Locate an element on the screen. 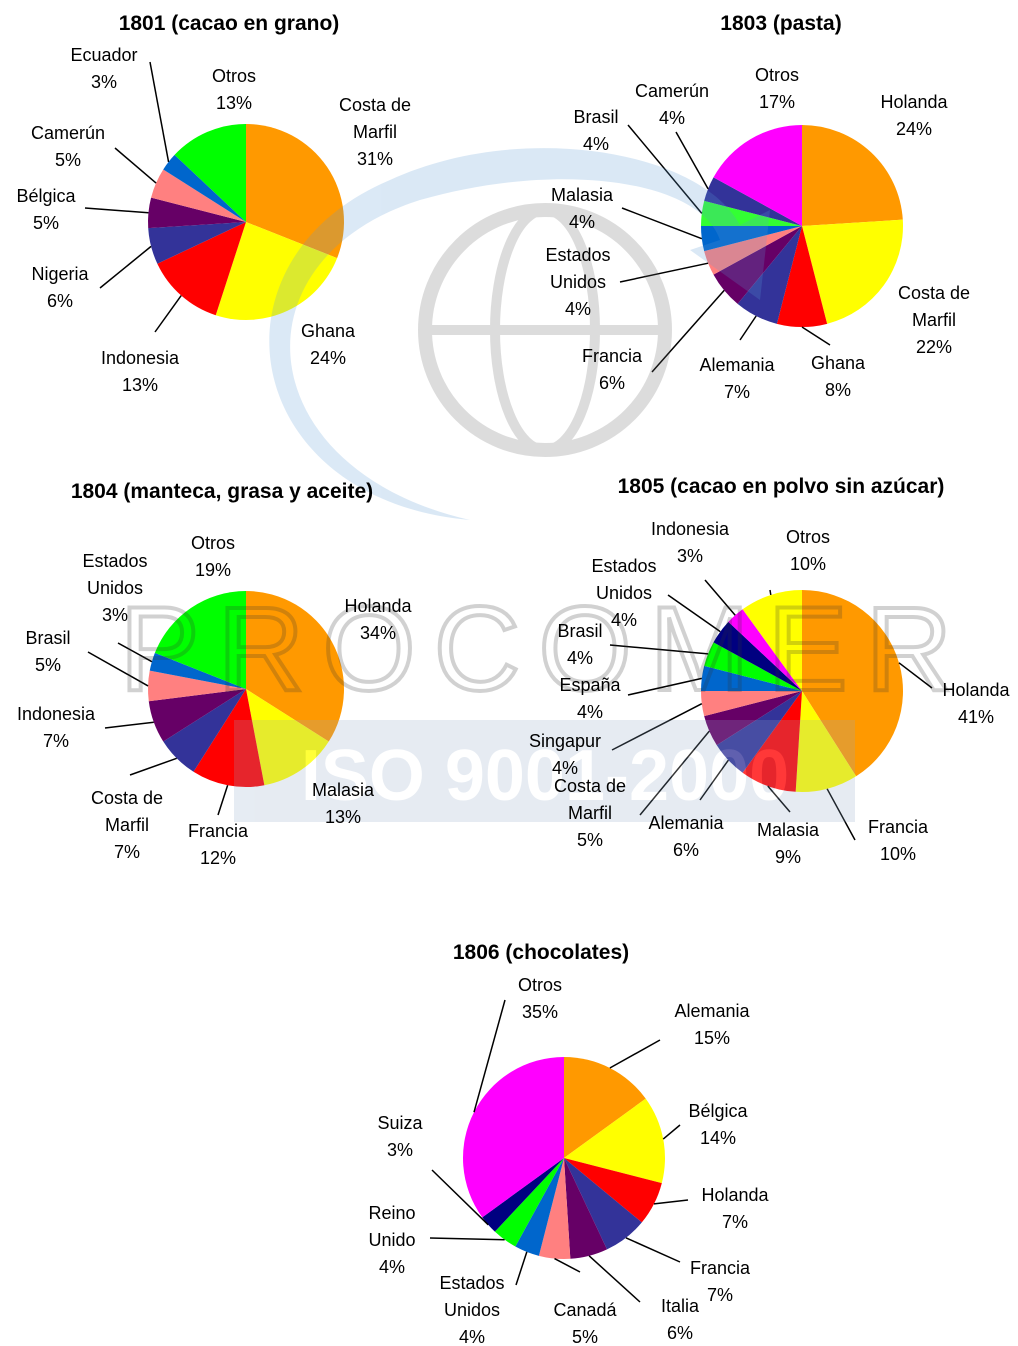 This screenshot has height=1346, width=1018. slice-name: Singapur is located at coordinates (565, 741).